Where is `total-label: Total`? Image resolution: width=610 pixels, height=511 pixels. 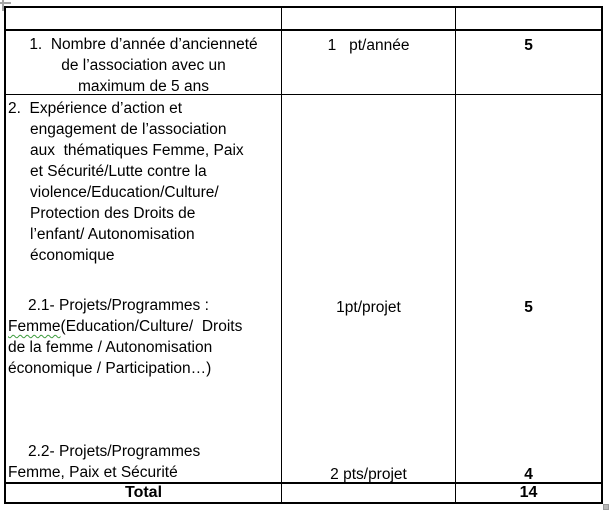
total-label: Total is located at coordinates (143, 492).